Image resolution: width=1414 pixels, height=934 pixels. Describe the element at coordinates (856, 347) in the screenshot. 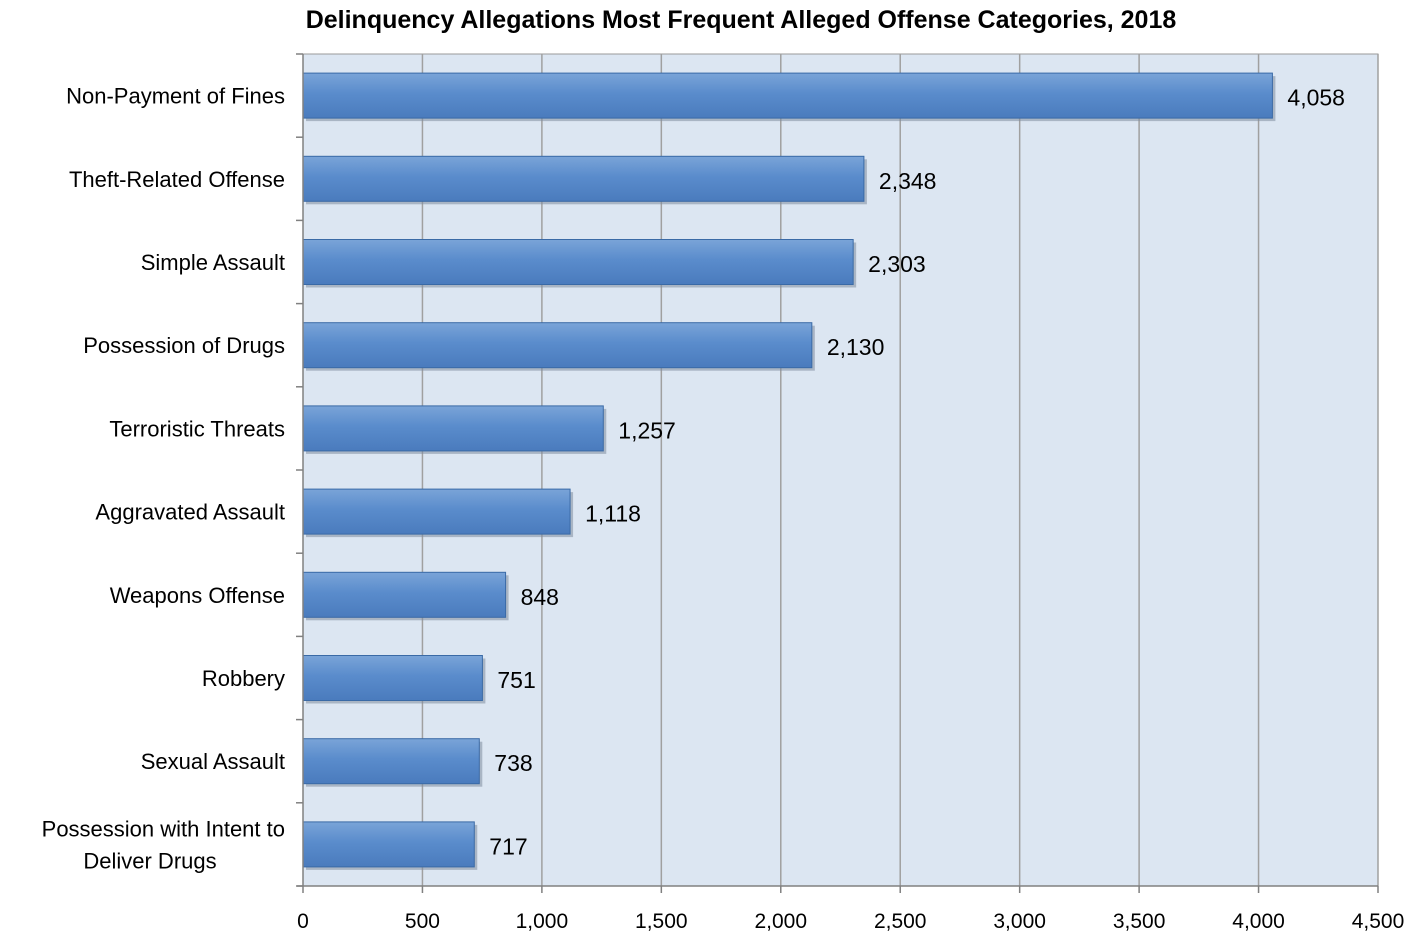

I see `data-label: 2,130` at that location.